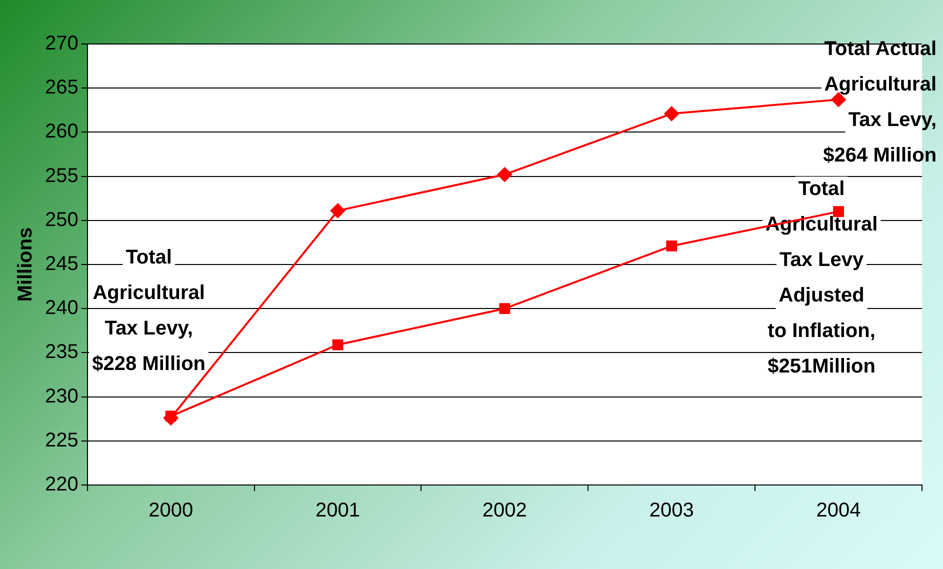 This screenshot has height=569, width=943. Describe the element at coordinates (61, 175) in the screenshot. I see `y-tick-label: 255` at that location.